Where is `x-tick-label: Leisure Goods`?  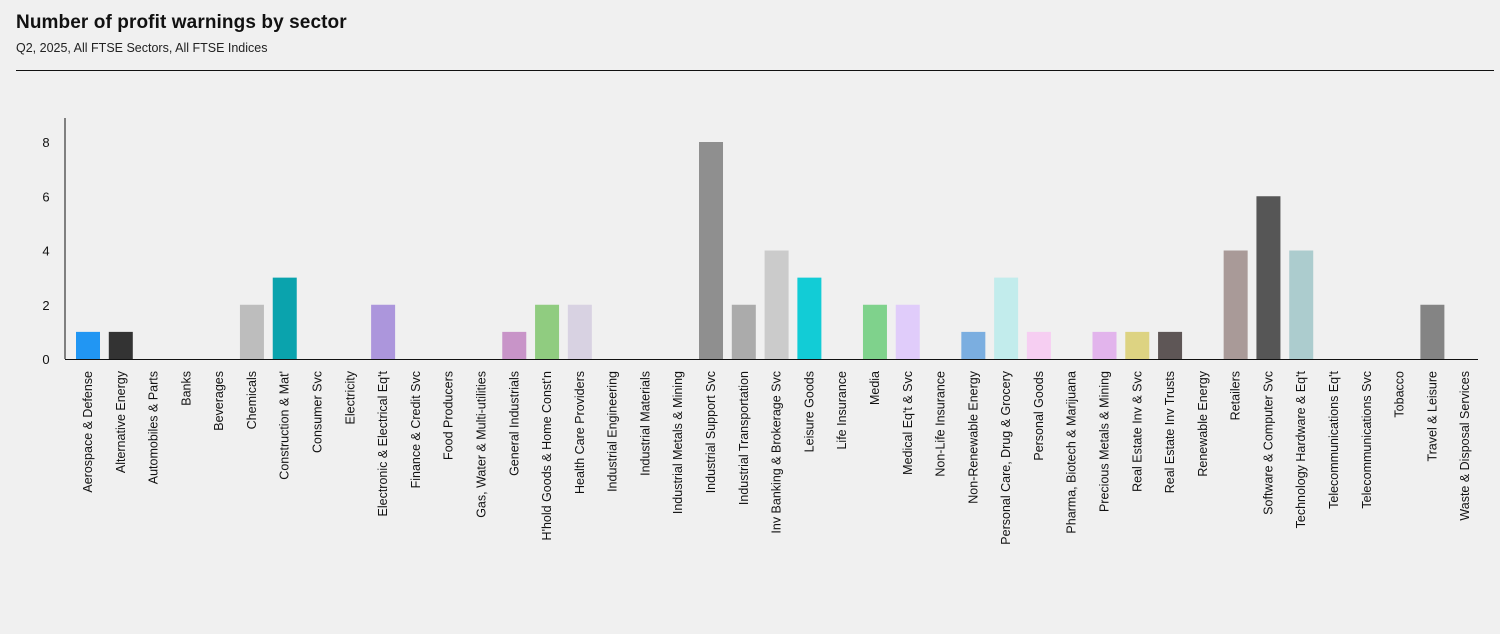
x-tick-label: Leisure Goods is located at coordinates (809, 411).